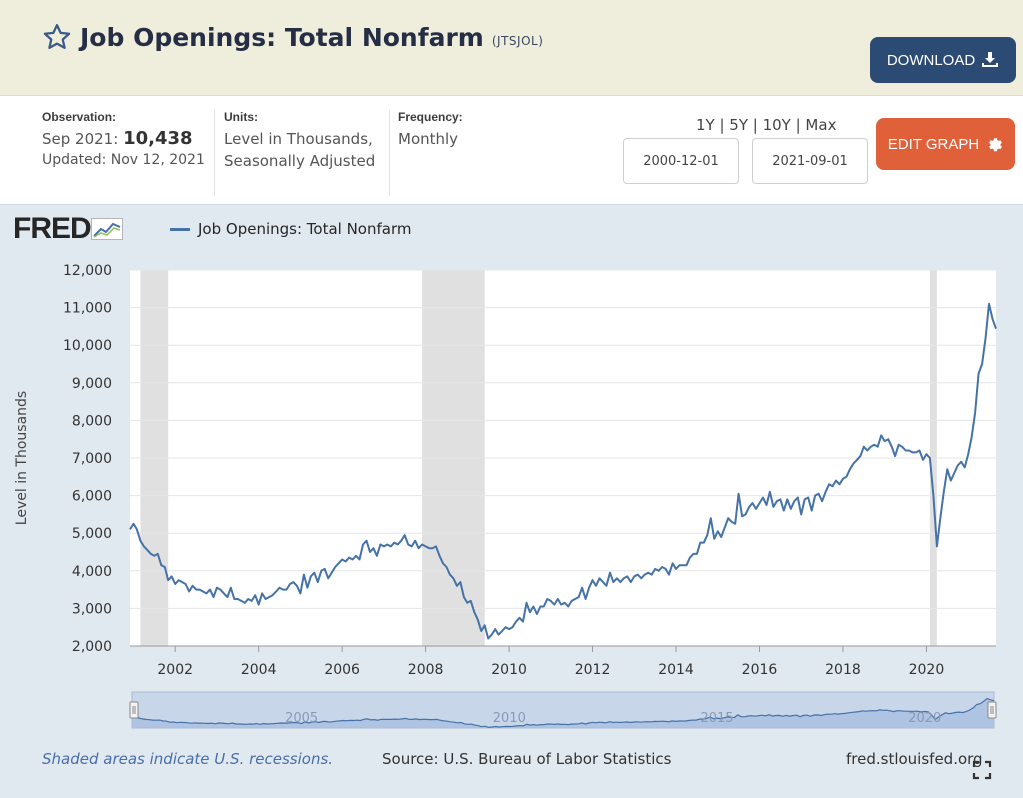 This screenshot has height=798, width=1023. I want to click on updated-date: Updated: Nov 12, 2021, so click(123, 160).